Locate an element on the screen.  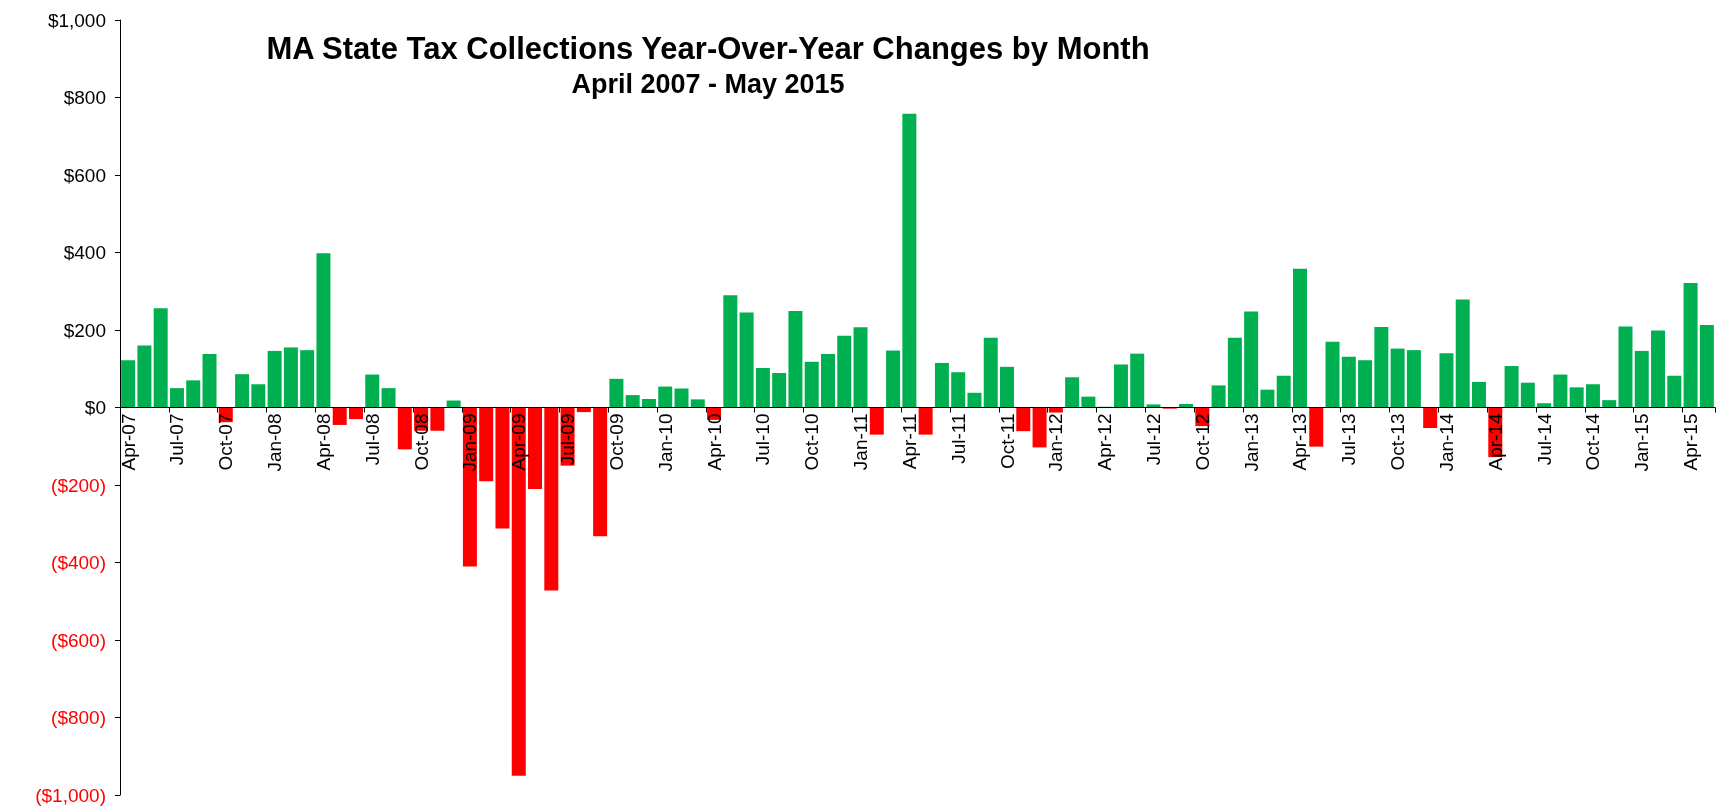
x-tick-label: Apr-07 is located at coordinates (128, 442).